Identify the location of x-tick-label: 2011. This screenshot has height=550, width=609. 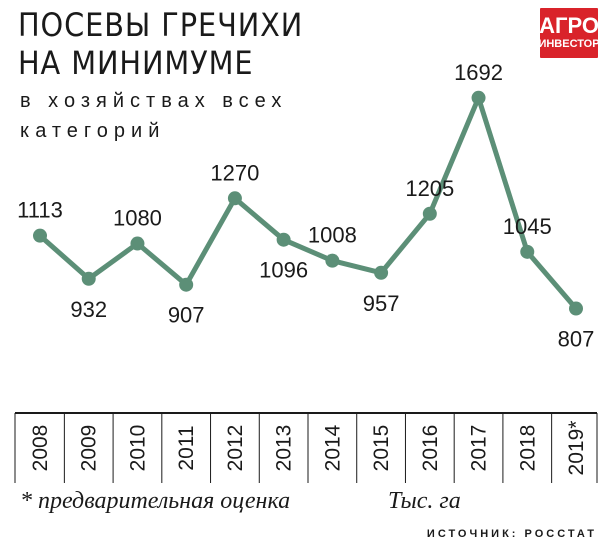
(186, 447).